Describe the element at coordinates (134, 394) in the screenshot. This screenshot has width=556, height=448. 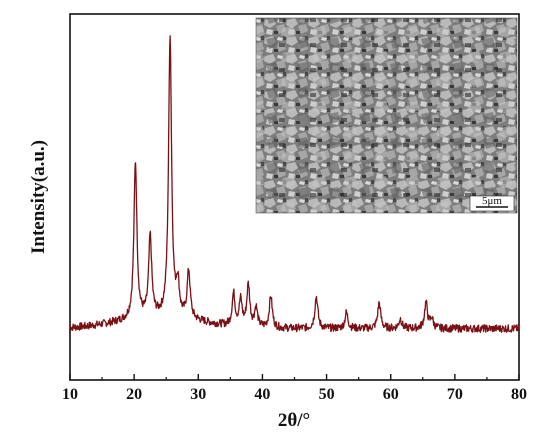
I see `x-tick-label: 20` at that location.